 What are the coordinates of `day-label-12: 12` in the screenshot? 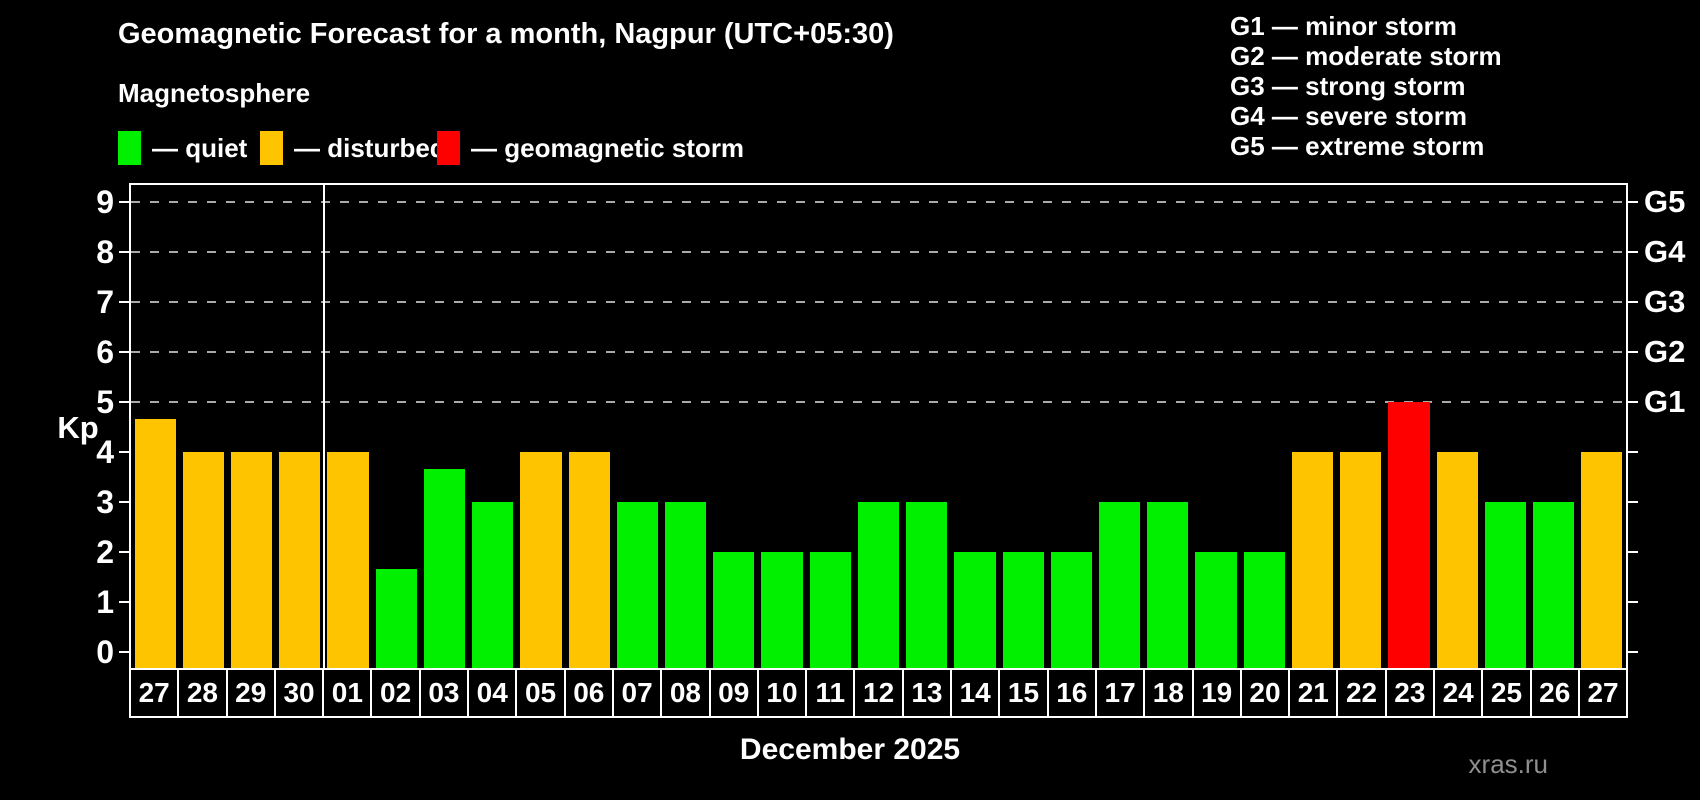 It's located at (879, 693).